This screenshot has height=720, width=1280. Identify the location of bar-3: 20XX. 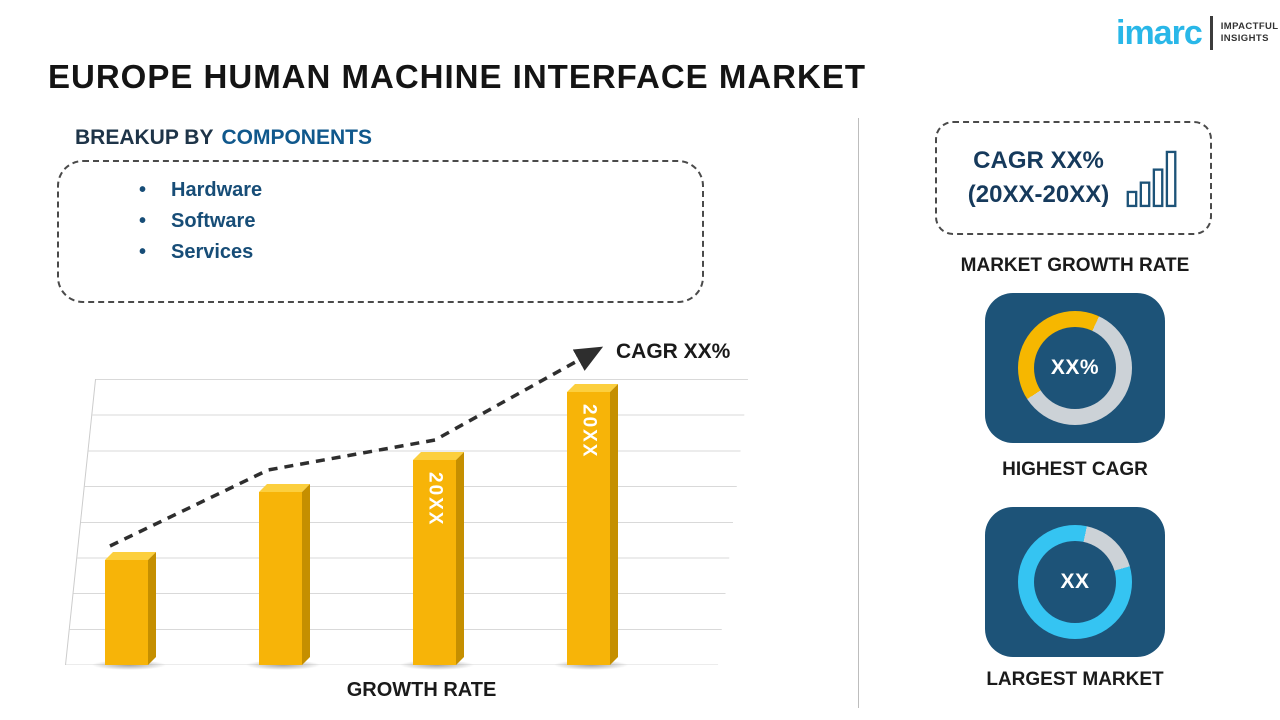
(434, 562).